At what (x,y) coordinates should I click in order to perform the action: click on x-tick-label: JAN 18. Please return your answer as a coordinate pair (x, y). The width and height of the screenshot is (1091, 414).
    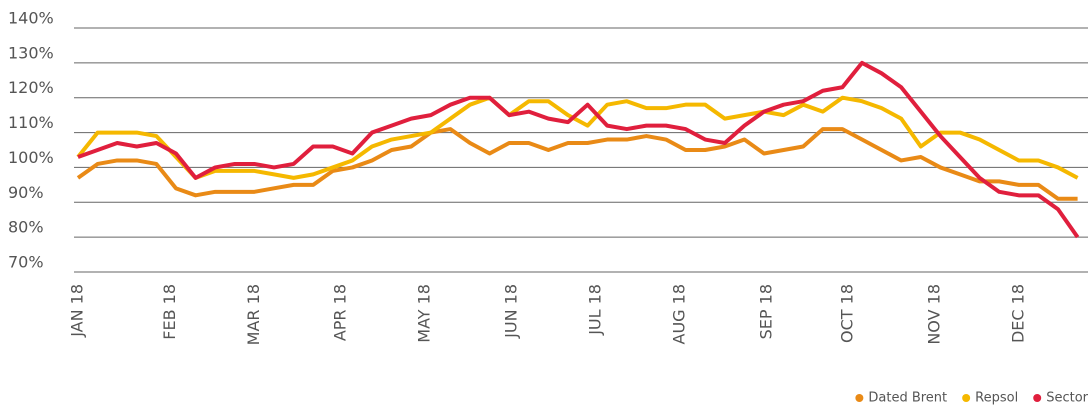
    Looking at the image, I should click on (77, 311).